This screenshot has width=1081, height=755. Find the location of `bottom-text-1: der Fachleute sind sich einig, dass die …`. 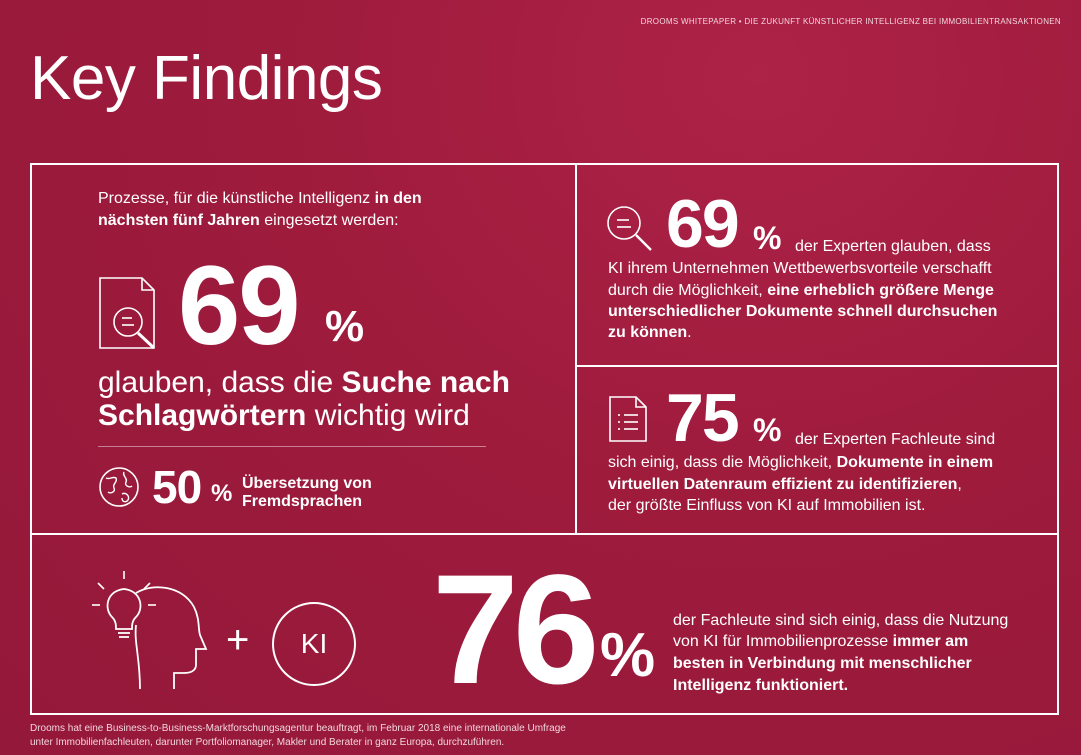

bottom-text-1: der Fachleute sind sich einig, dass die … is located at coordinates (841, 620).